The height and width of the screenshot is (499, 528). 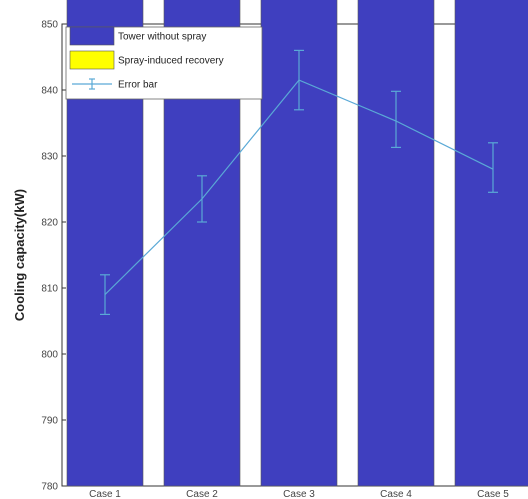 What do you see at coordinates (49, 223) in the screenshot?
I see `y-tick-label-820: 820` at bounding box center [49, 223].